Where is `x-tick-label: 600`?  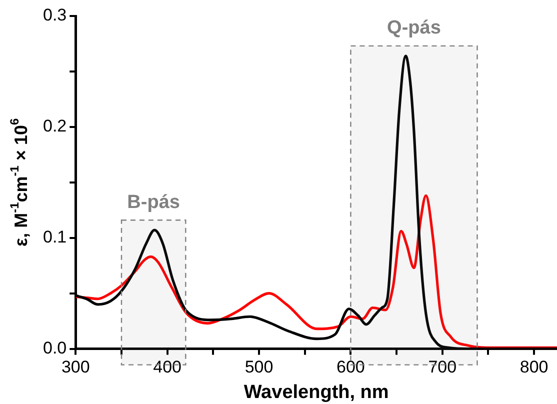 x-tick-label: 600 is located at coordinates (350, 367).